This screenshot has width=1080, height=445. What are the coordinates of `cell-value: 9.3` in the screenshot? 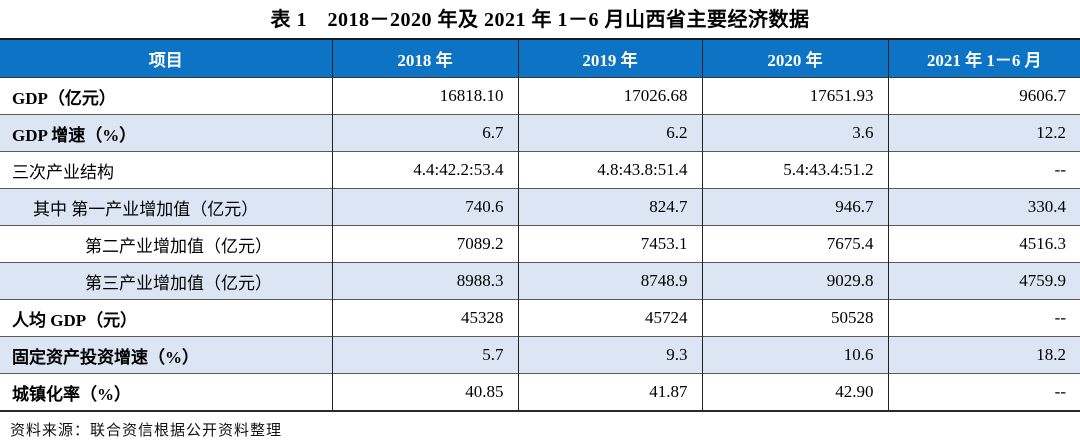 It's located at (609, 355).